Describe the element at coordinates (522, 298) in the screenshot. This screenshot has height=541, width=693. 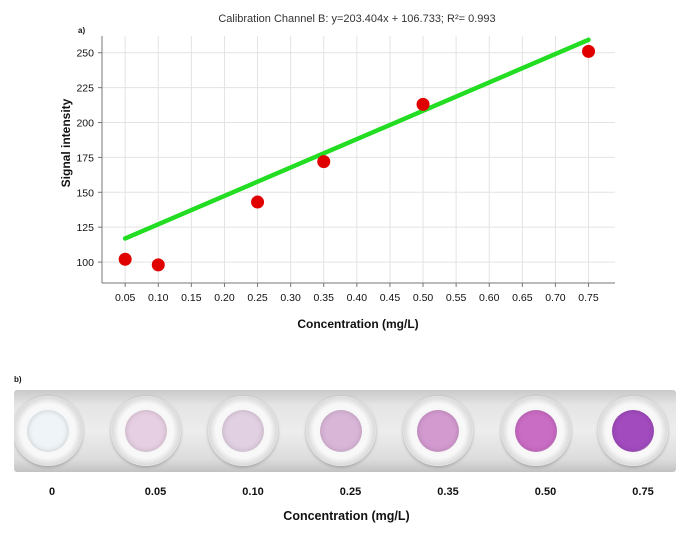
I see `x-tick-label: 0.65` at that location.